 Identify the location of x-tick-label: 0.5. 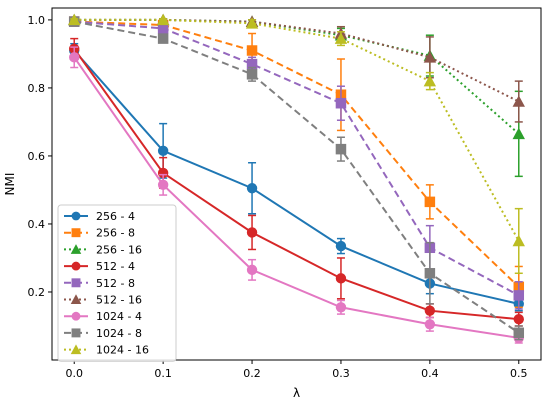
(519, 373).